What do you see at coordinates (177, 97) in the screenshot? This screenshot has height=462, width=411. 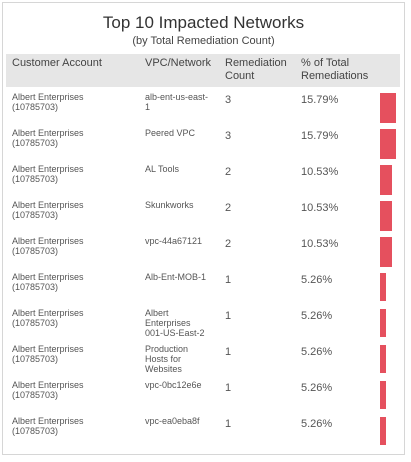 I see `vpc-network-line: alb-ent-us-east-` at bounding box center [177, 97].